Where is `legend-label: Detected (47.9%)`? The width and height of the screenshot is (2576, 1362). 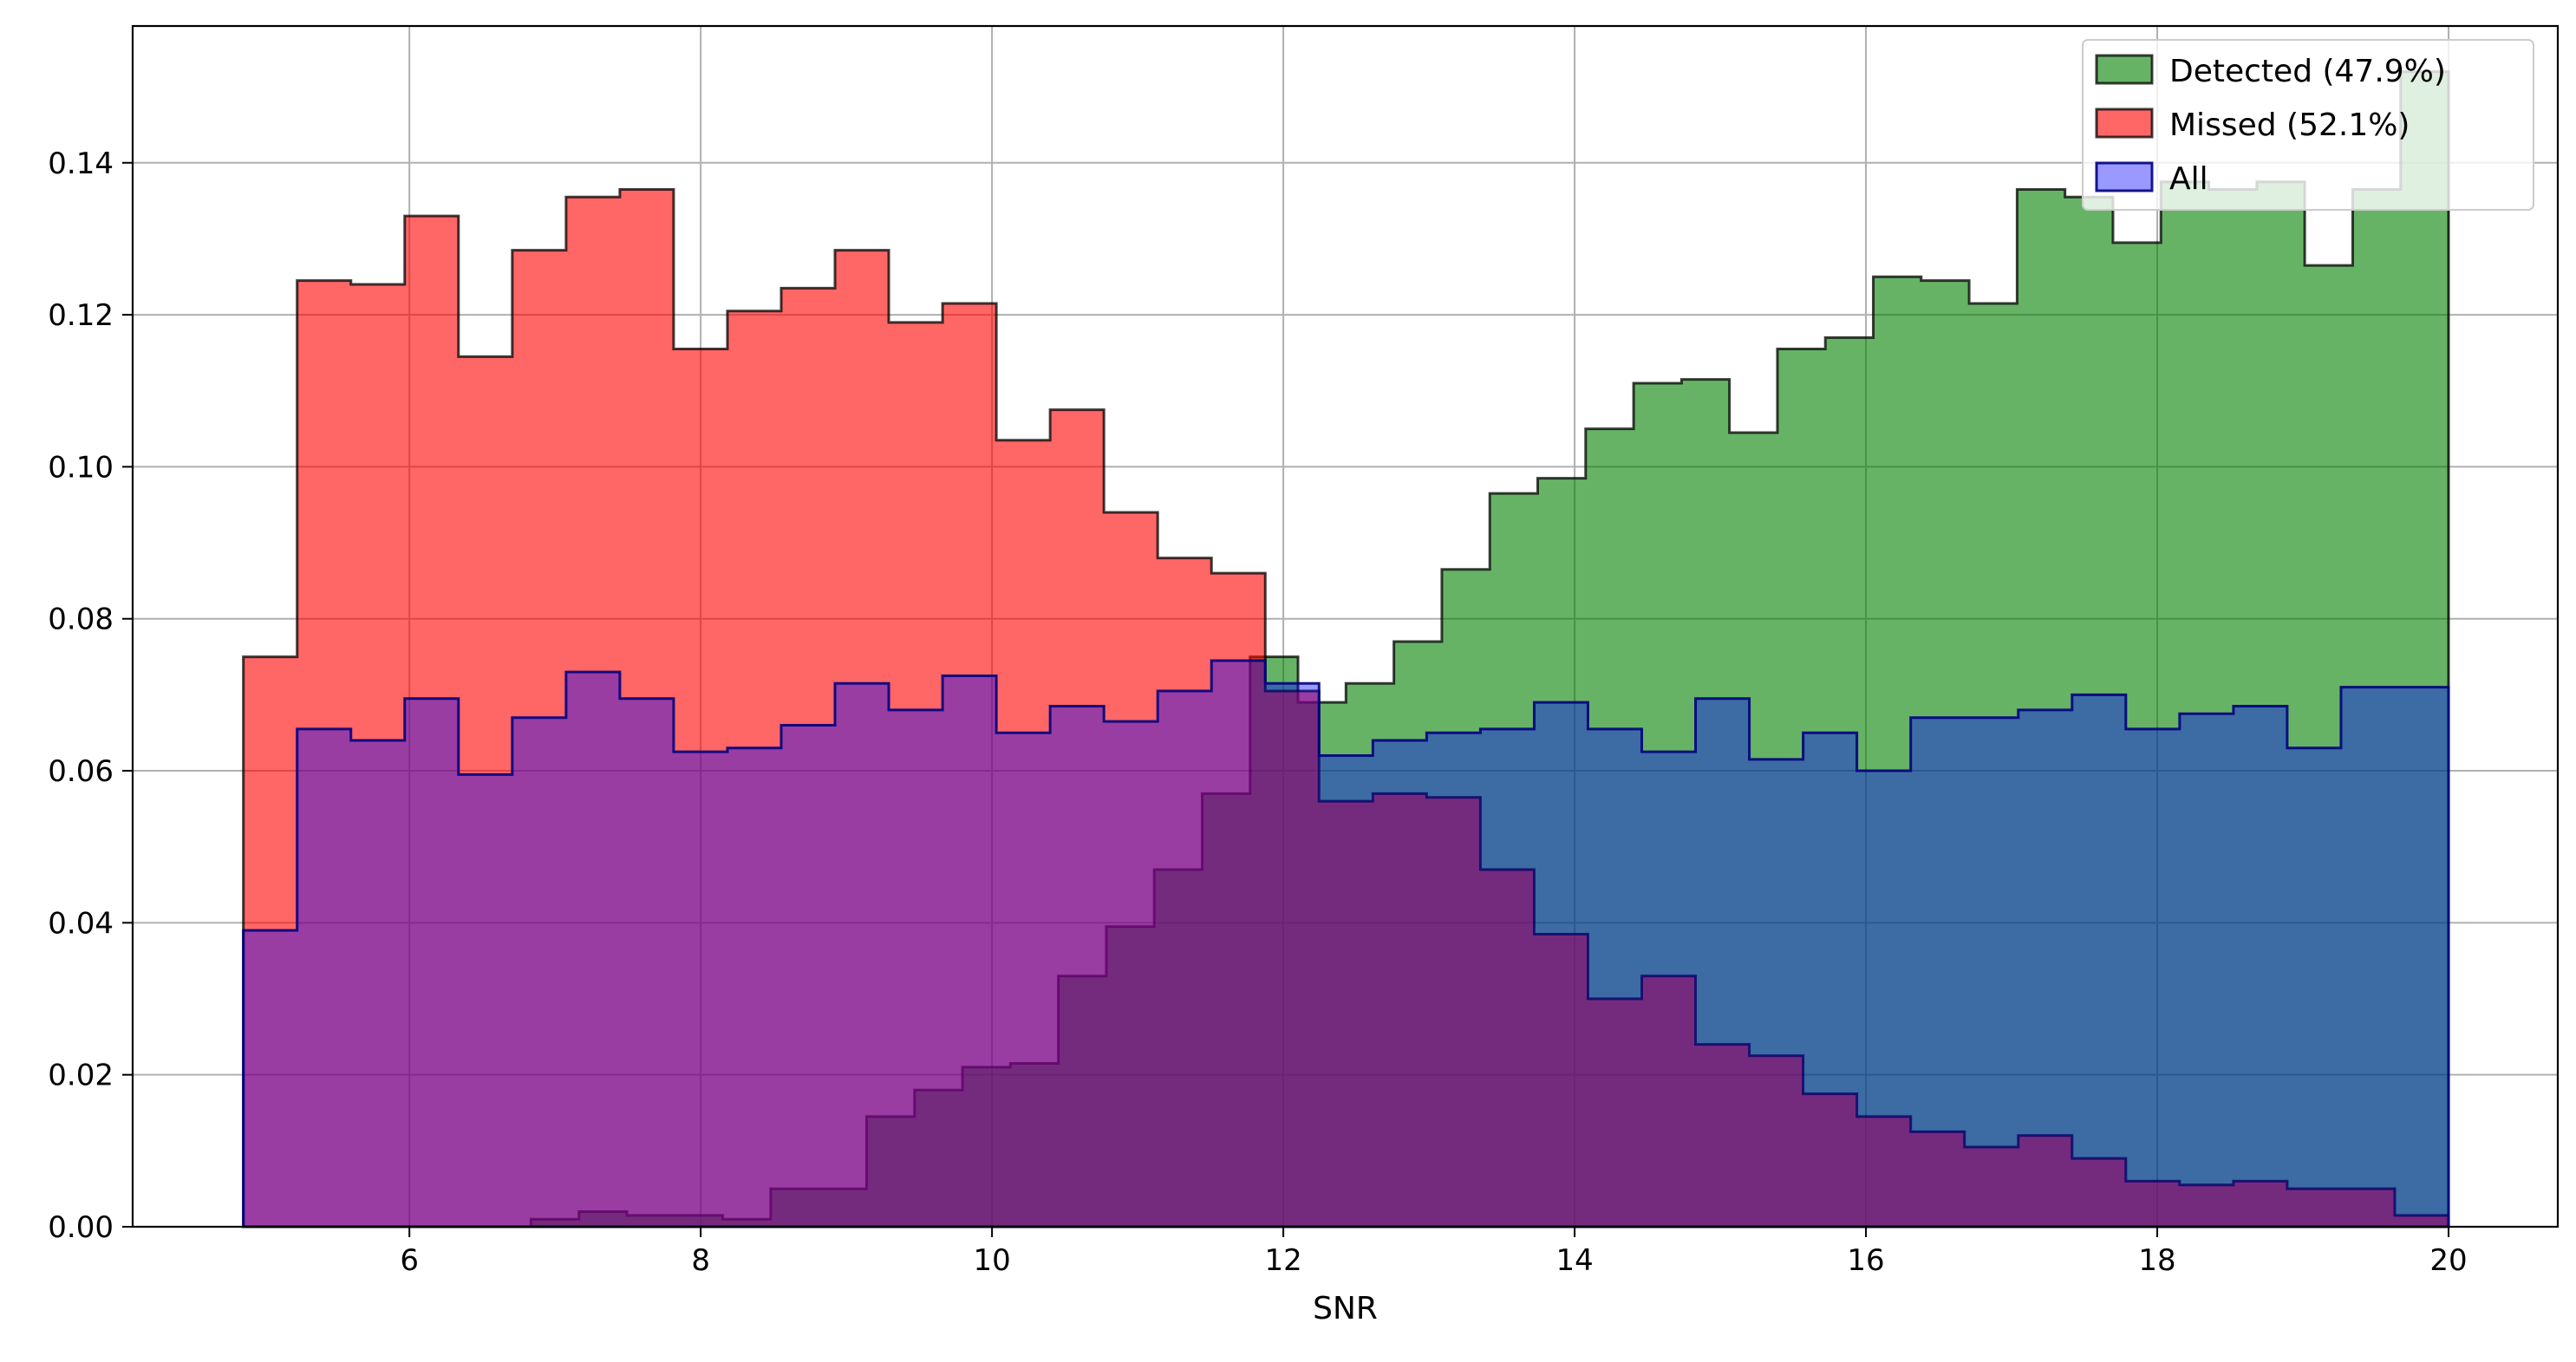
legend-label: Detected (47.9%) is located at coordinates (2308, 71).